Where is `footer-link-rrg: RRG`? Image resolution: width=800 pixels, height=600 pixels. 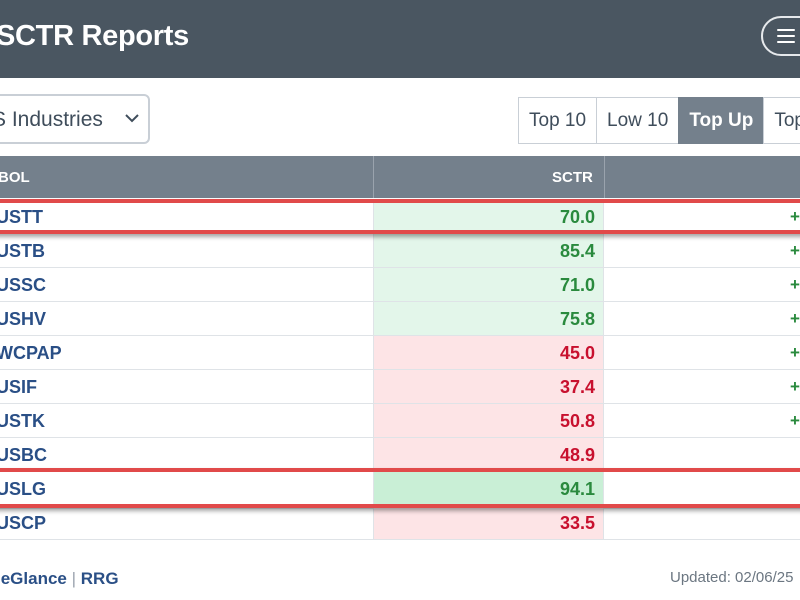 footer-link-rrg: RRG is located at coordinates (99, 578).